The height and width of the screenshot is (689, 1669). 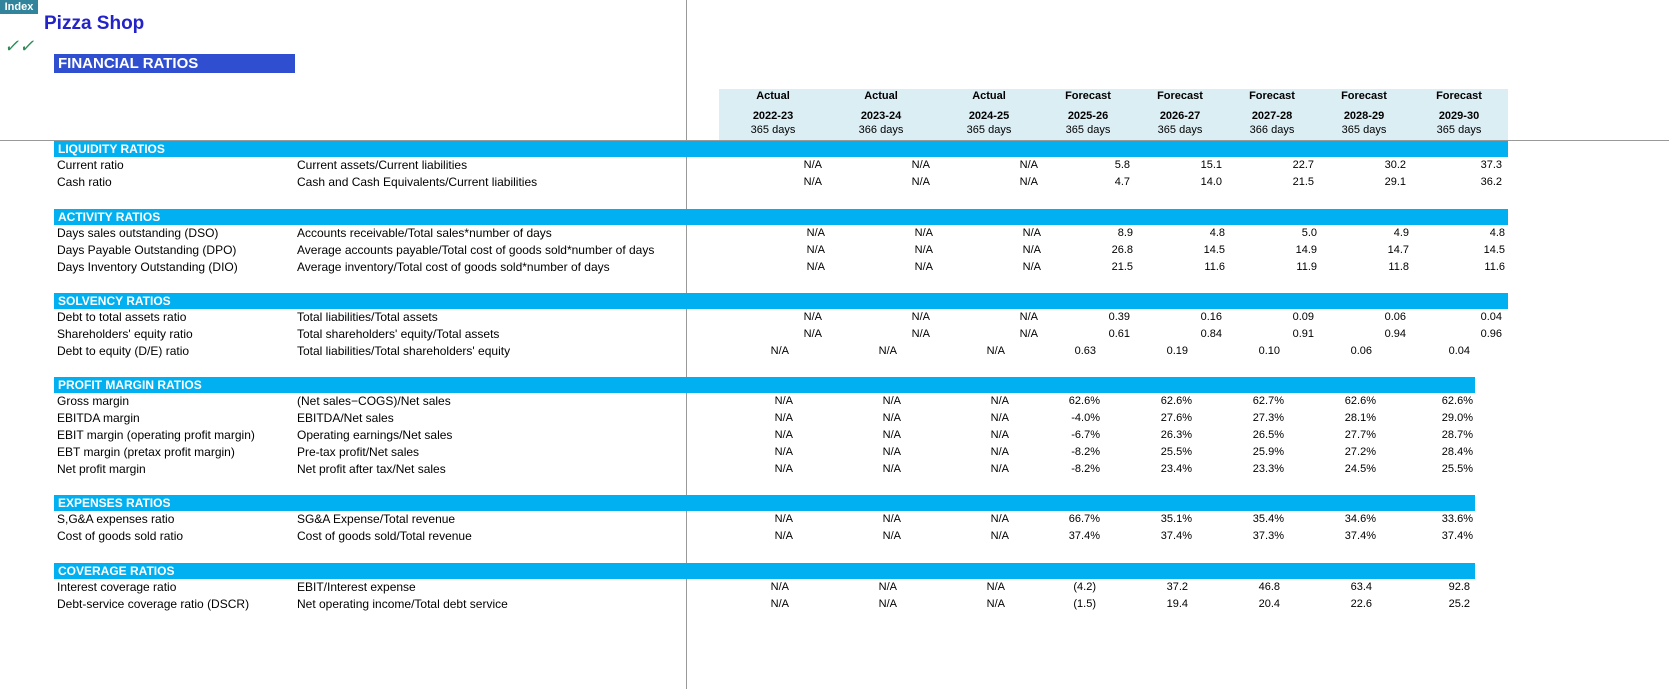 What do you see at coordinates (1401, 233) in the screenshot?
I see `cell-value: 4.9` at bounding box center [1401, 233].